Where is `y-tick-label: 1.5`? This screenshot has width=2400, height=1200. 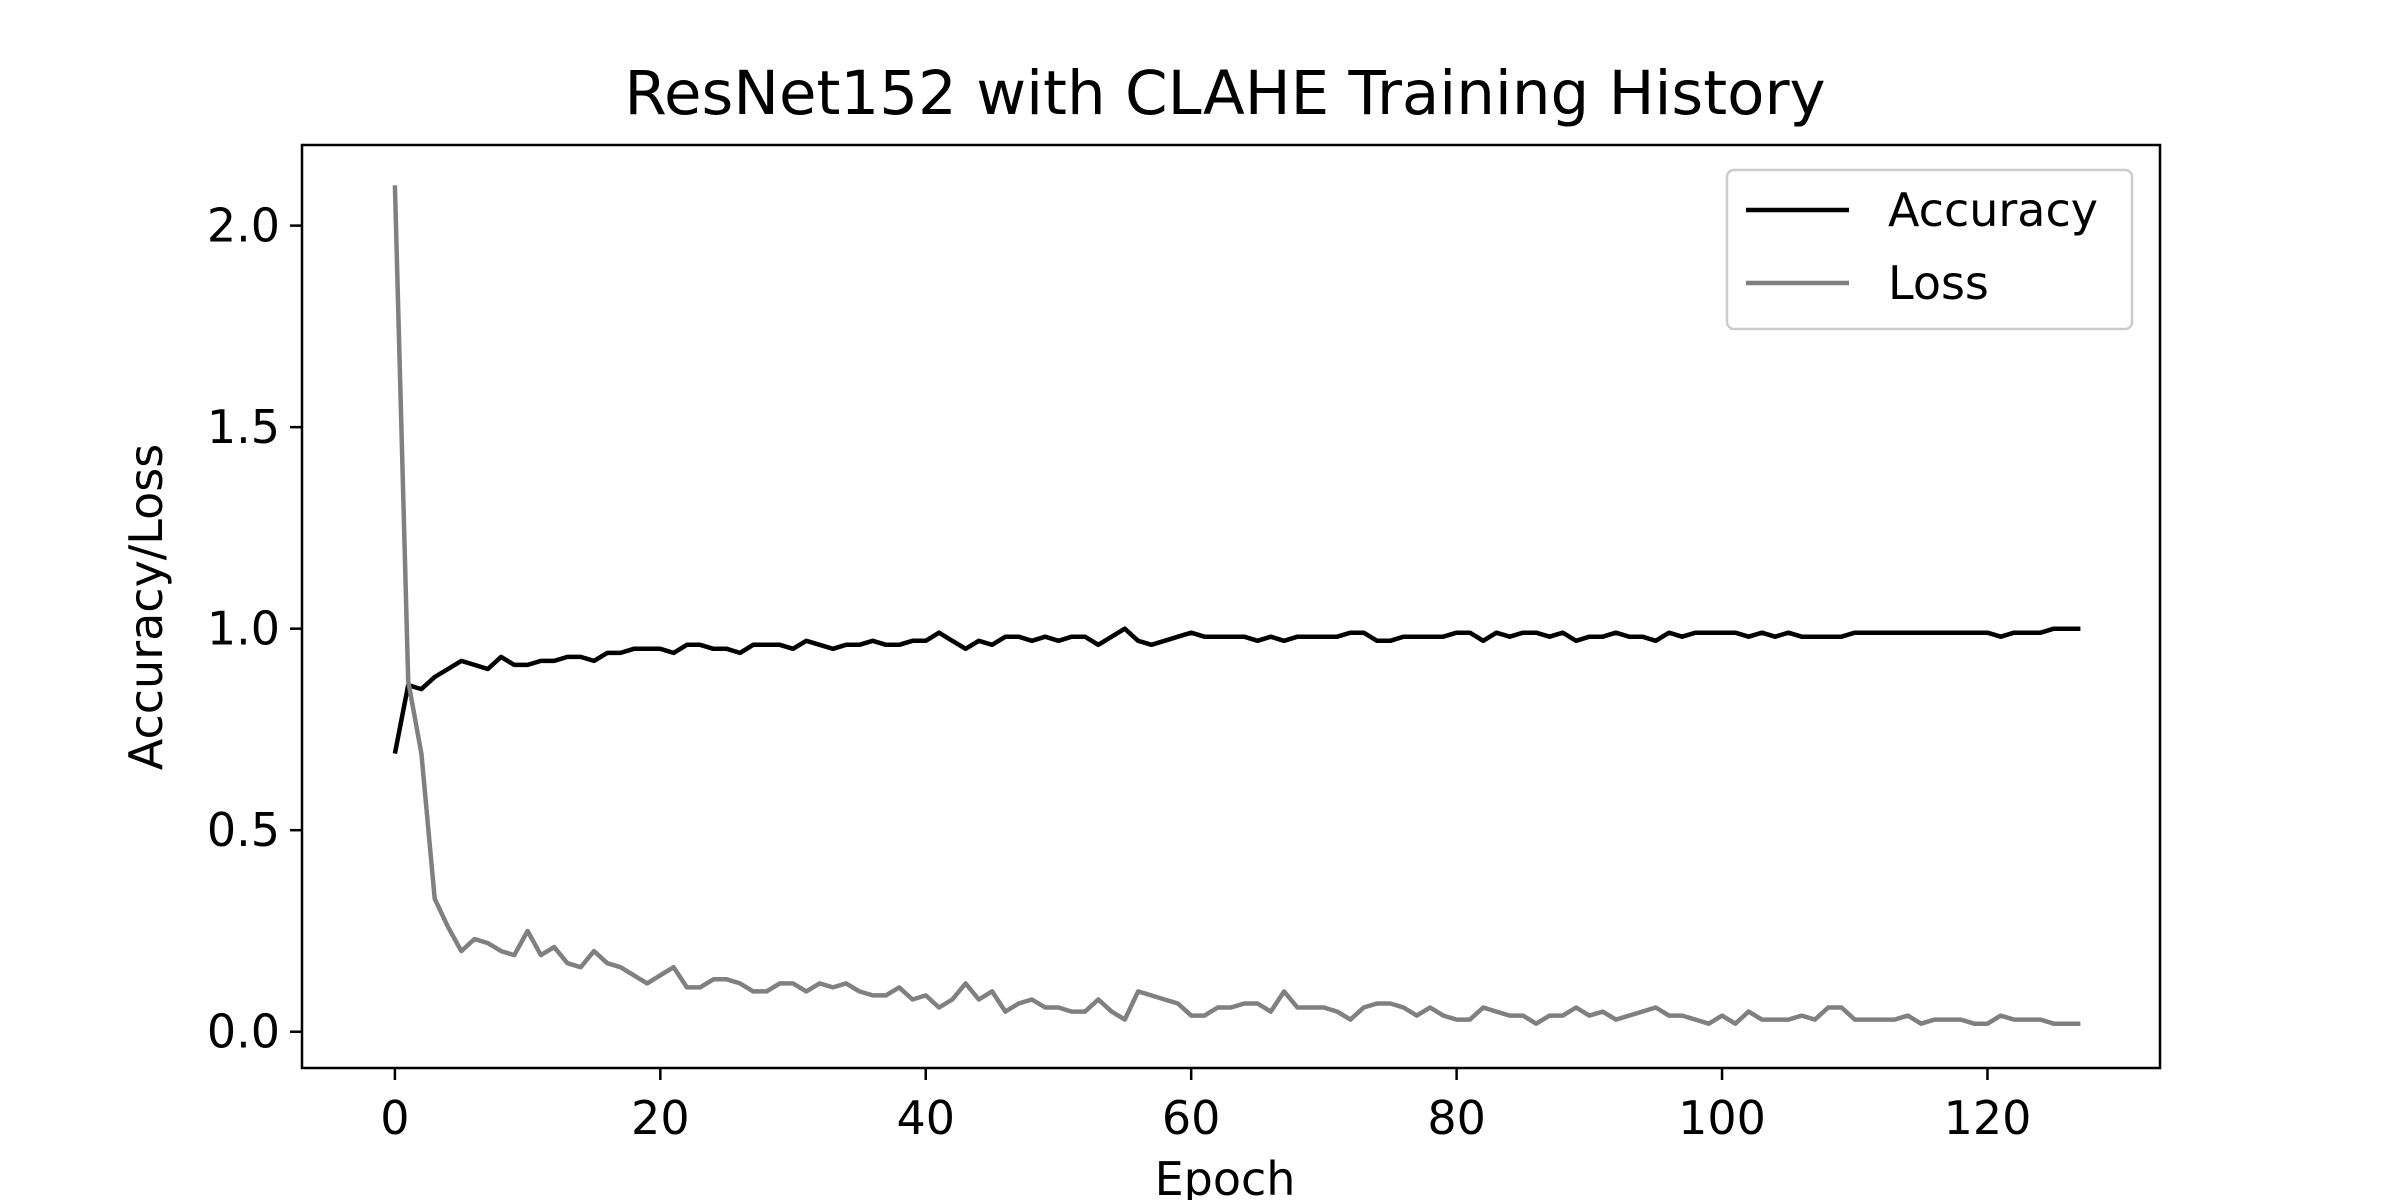 y-tick-label: 1.5 is located at coordinates (243, 427).